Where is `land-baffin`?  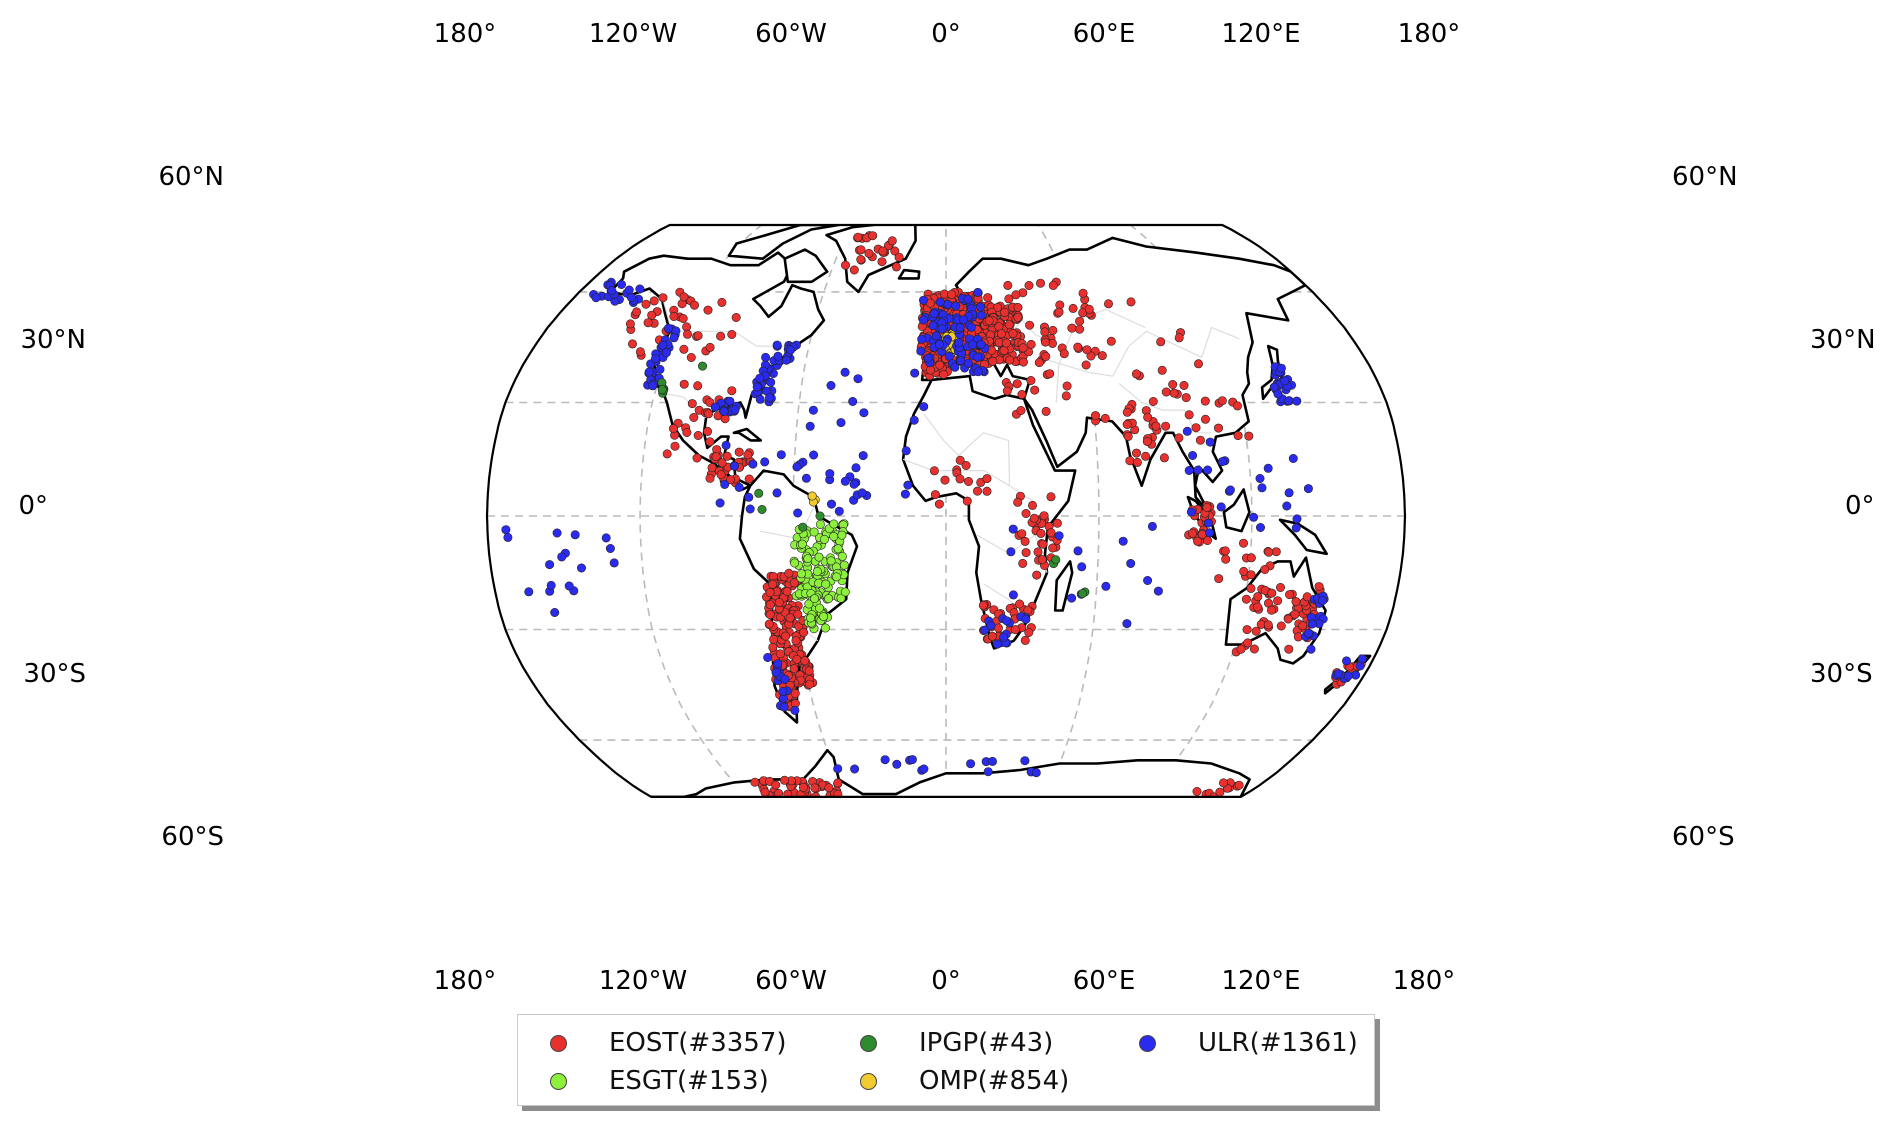 land-baffin is located at coordinates (806, 266).